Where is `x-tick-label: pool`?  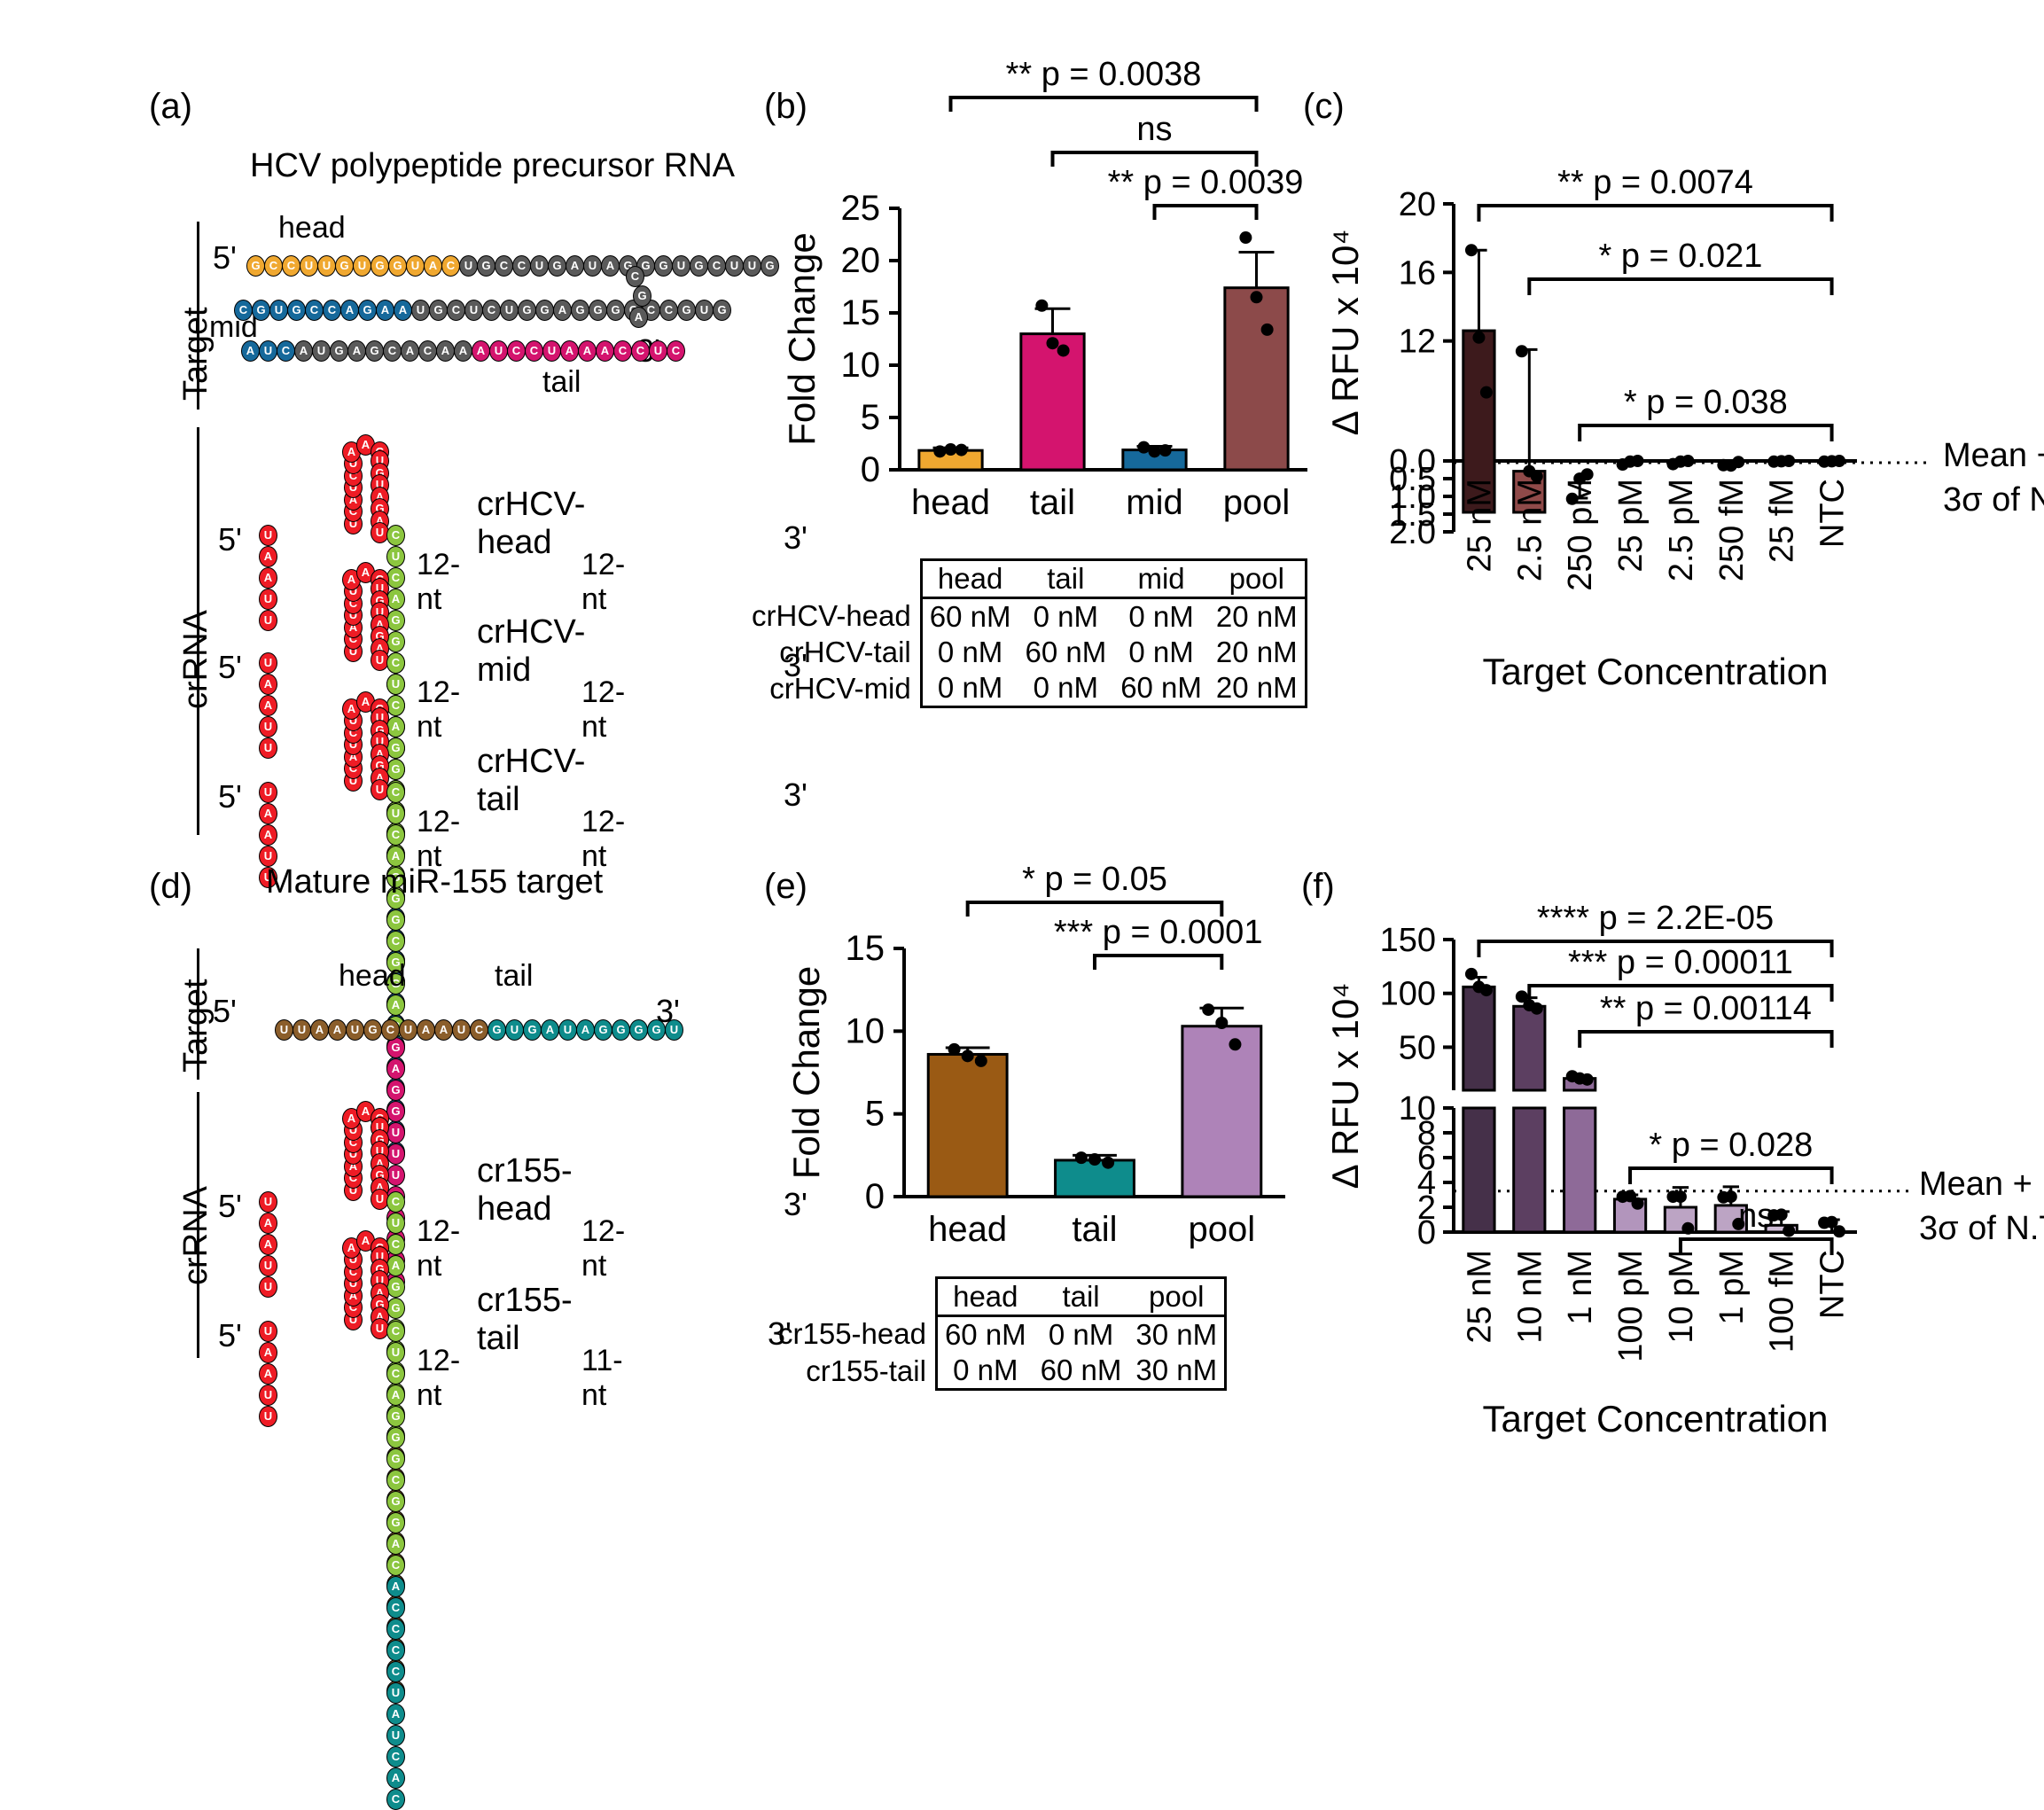 x-tick-label: pool is located at coordinates (1257, 503).